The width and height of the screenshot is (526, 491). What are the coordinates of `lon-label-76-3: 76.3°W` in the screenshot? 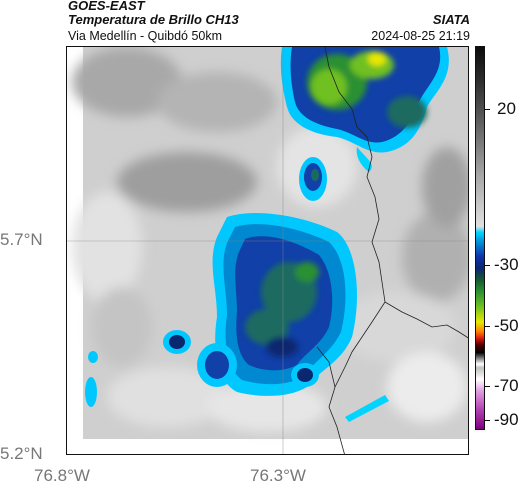 It's located at (278, 475).